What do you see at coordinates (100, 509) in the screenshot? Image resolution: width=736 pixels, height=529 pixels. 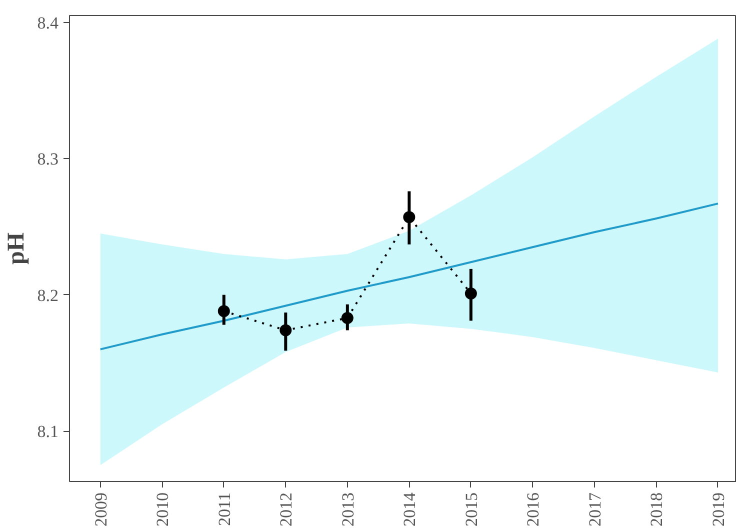 I see `x-tick-label: 2009` at bounding box center [100, 509].